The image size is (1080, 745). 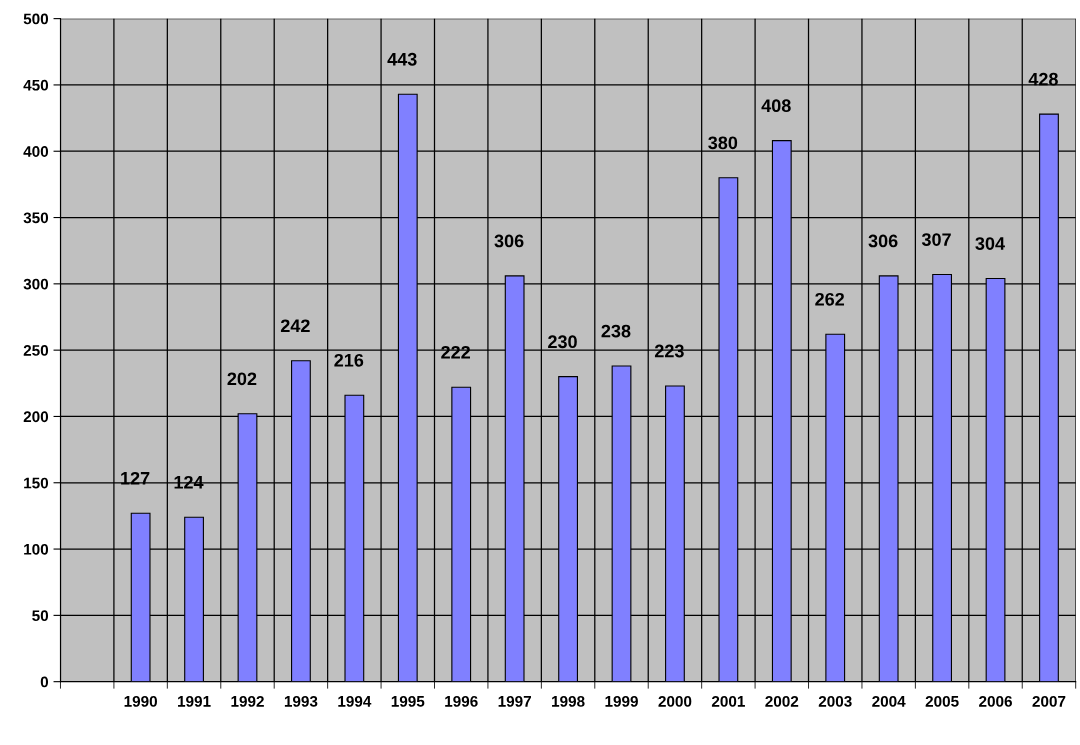 I want to click on y-tick-label: 500, so click(x=36, y=19).